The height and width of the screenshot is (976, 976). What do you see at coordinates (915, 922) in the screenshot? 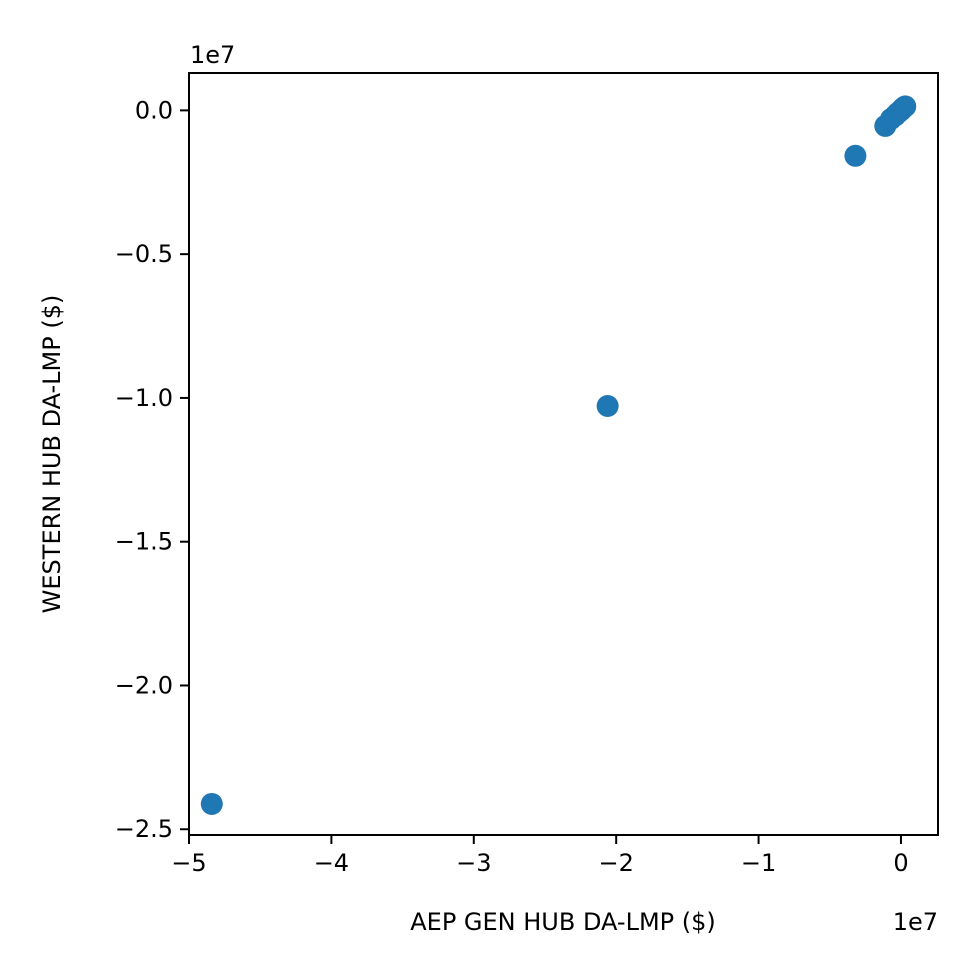
I see `x-offset-label: 1e7` at bounding box center [915, 922].